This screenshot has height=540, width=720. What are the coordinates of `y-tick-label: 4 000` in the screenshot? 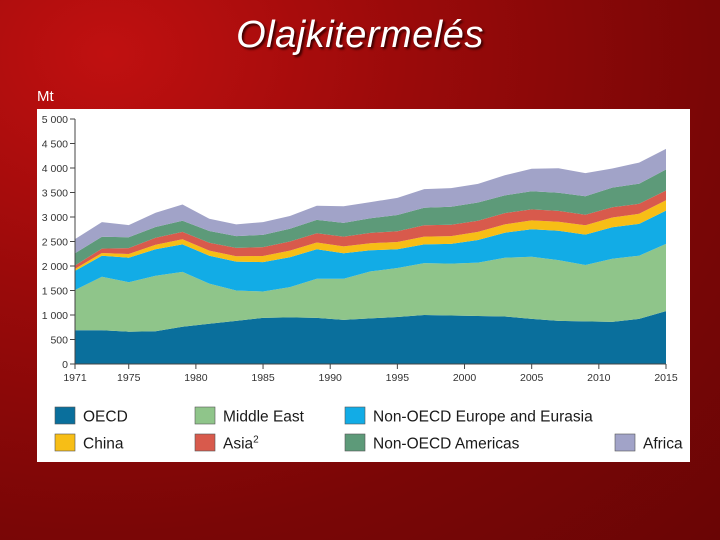 It's located at (55, 169).